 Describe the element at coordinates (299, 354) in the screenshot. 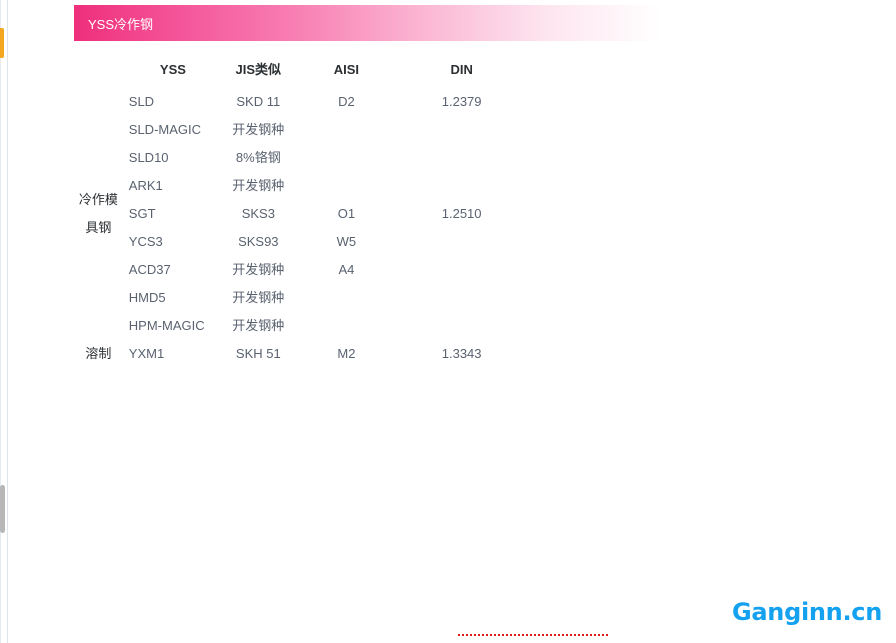

I see `table-row: 溶制 YXM1 SKH 51 M2 1.3343` at that location.